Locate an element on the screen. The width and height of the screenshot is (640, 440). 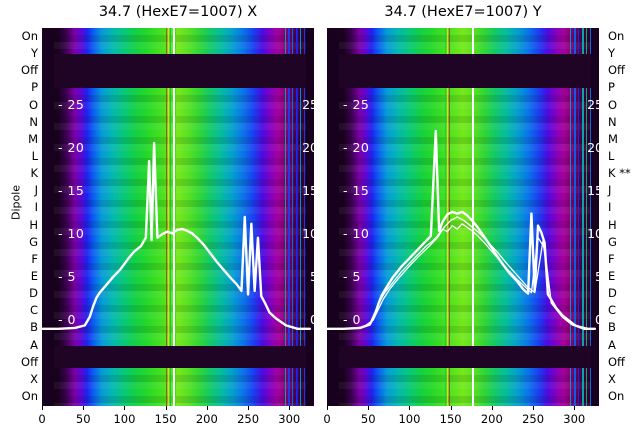
row-label: H is located at coordinates (612, 224).